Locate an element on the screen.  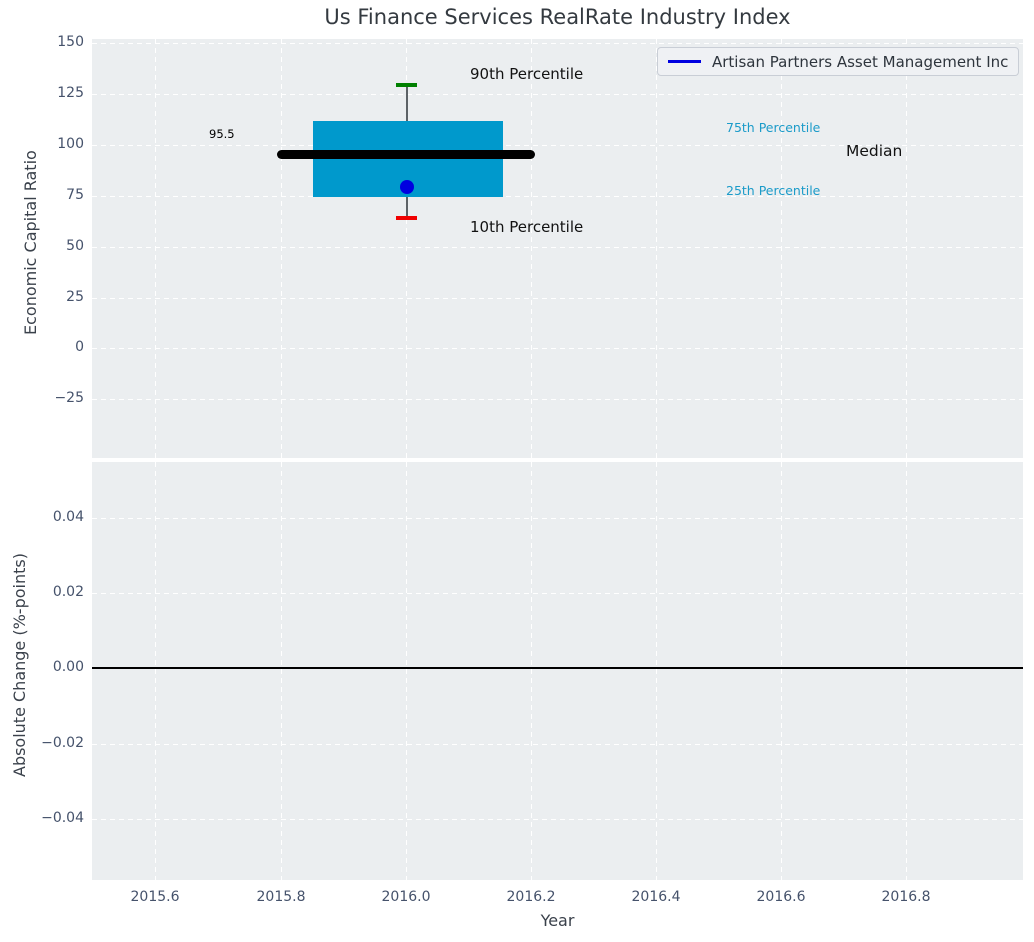
ytick-label: 25 is located at coordinates (75, 297).